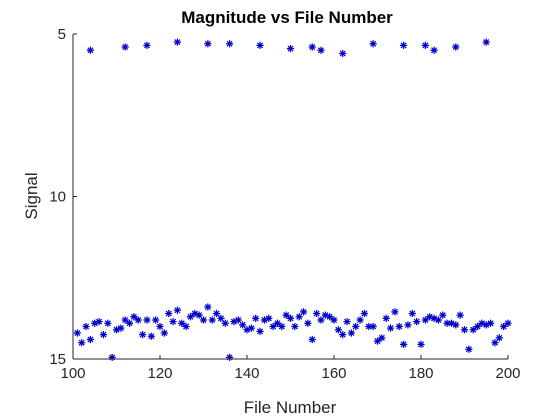 The width and height of the screenshot is (560, 420). What do you see at coordinates (246, 373) in the screenshot?
I see `x-tick-label: 140` at bounding box center [246, 373].